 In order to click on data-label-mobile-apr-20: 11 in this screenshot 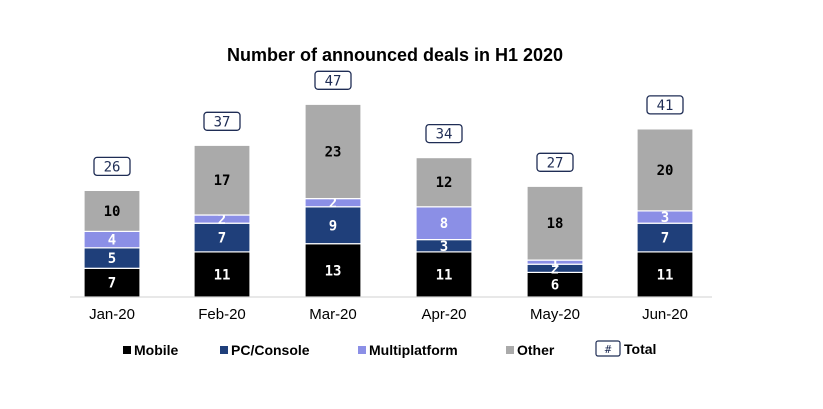, I will do `click(444, 275)`.